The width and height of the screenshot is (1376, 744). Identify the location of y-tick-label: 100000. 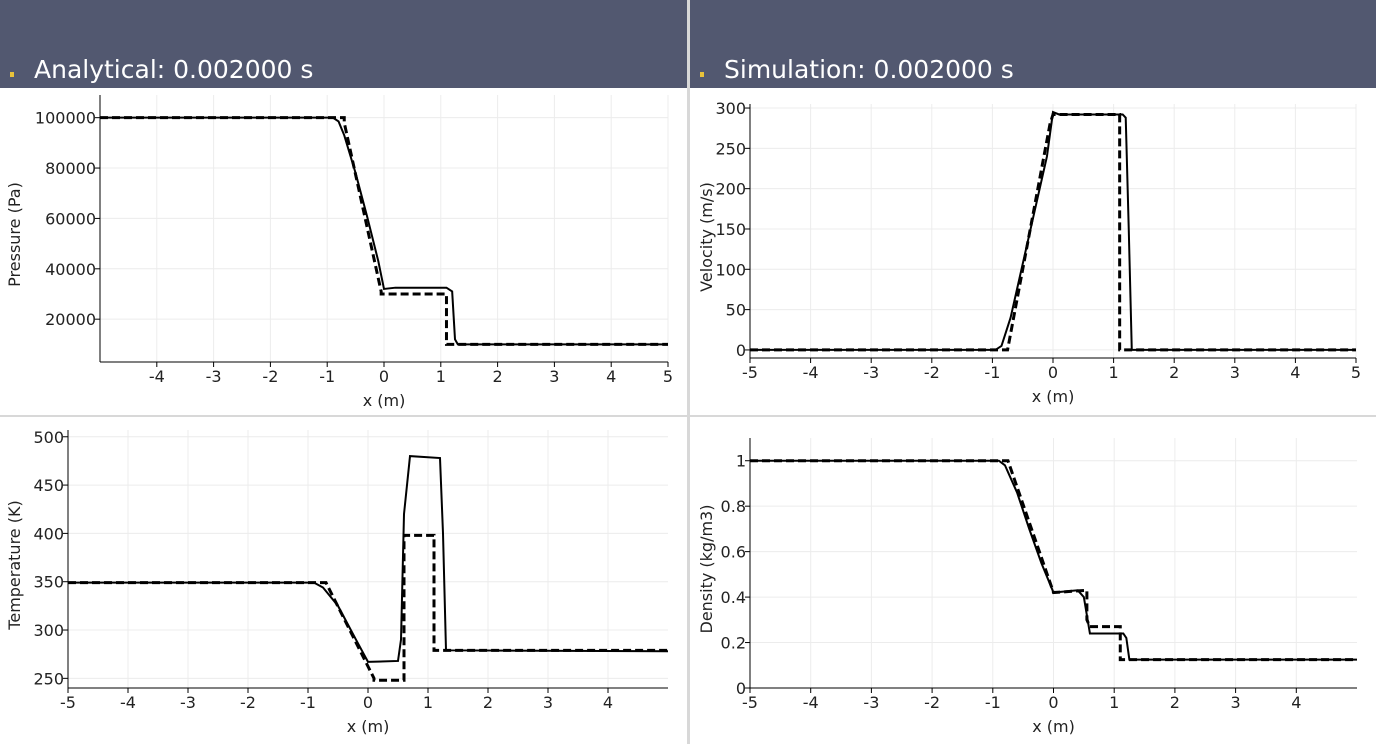
(65, 118).